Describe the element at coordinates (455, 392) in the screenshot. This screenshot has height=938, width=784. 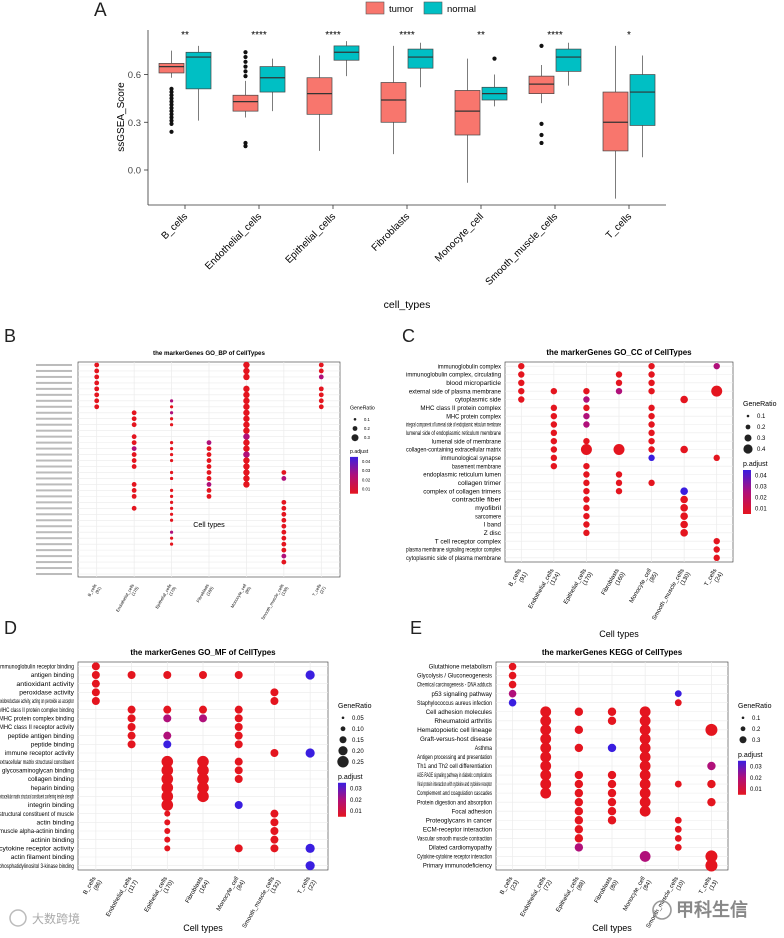
I see `y-tick-label: external side of plasma membrane` at that location.